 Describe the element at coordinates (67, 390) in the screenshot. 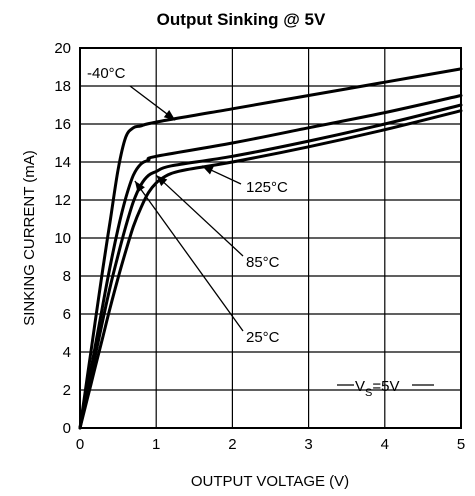

I see `y-tick-label: 2` at that location.